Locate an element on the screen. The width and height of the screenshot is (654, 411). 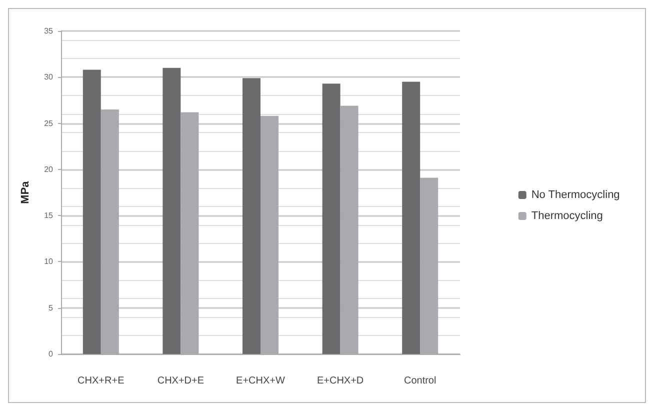
y-tick-label: 10 is located at coordinates (49, 261).